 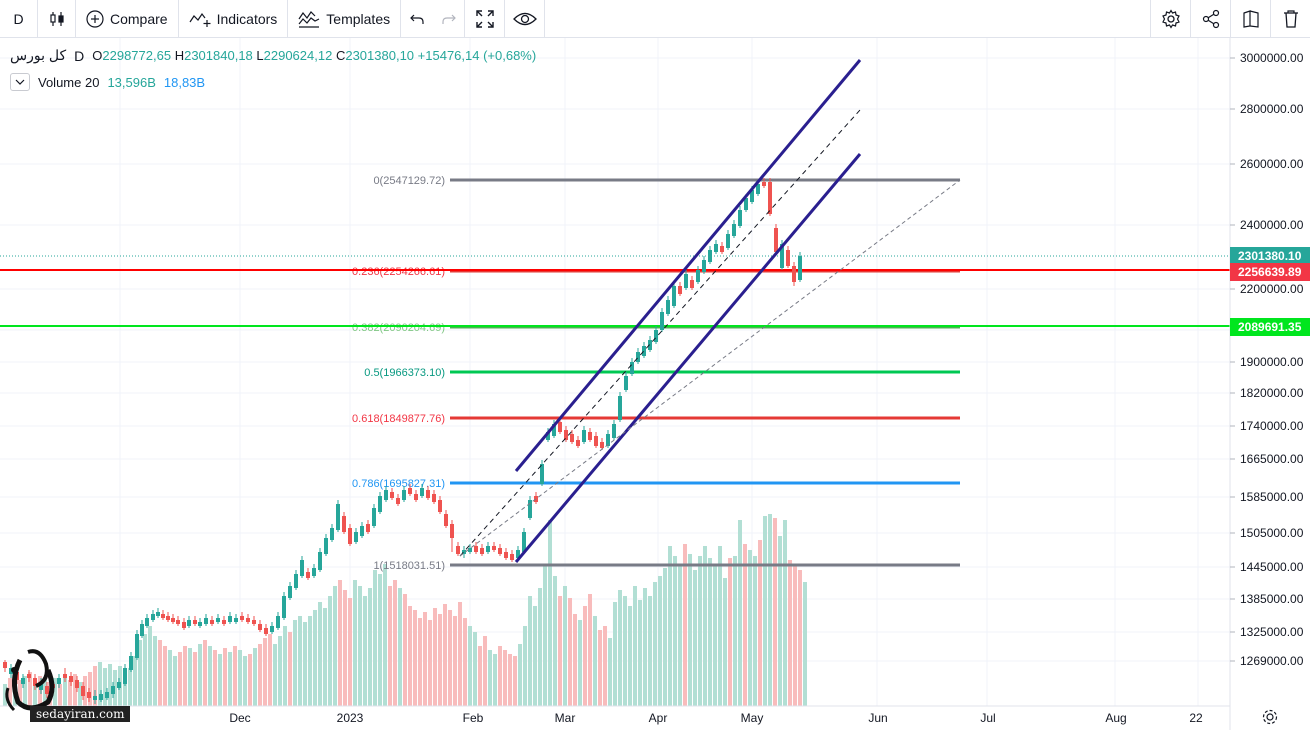 I want to click on volume-value: 13,596B, so click(x=131, y=82).